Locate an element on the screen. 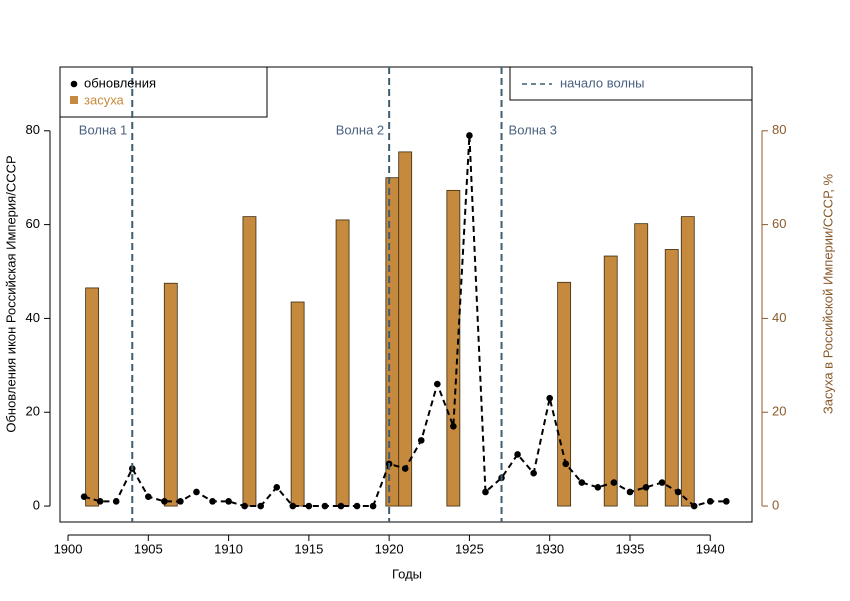 The height and width of the screenshot is (601, 850). y-tick-label: 20 is located at coordinates (33, 411).